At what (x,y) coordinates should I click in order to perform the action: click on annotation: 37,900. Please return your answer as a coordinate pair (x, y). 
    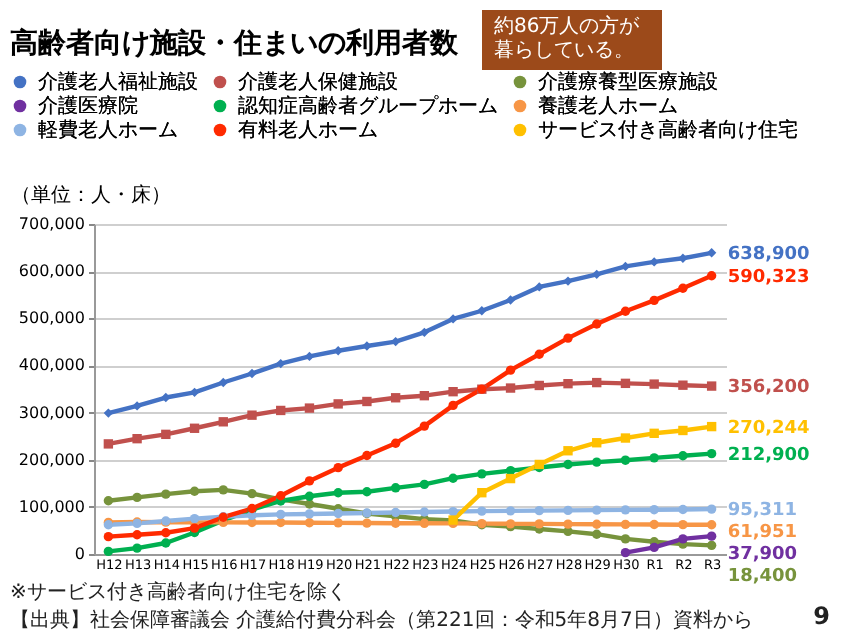
    Looking at the image, I should click on (762, 555).